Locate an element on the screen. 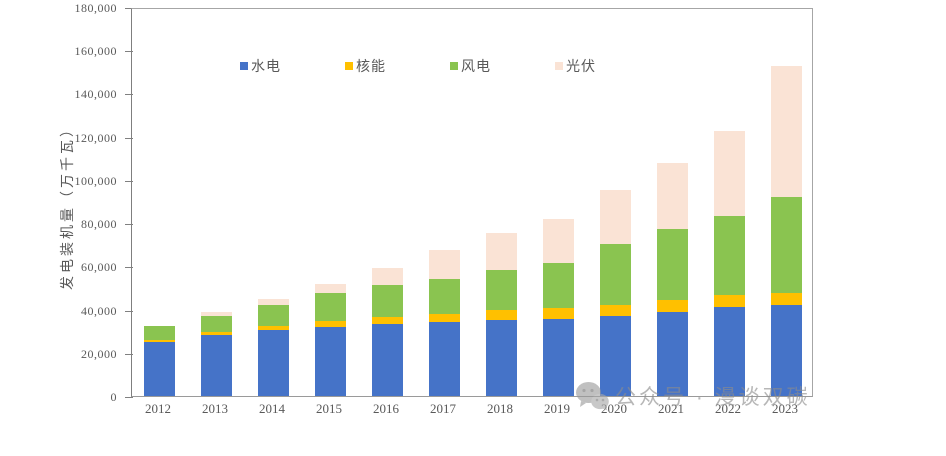  bar-2022-segment-nuclear is located at coordinates (729, 300).